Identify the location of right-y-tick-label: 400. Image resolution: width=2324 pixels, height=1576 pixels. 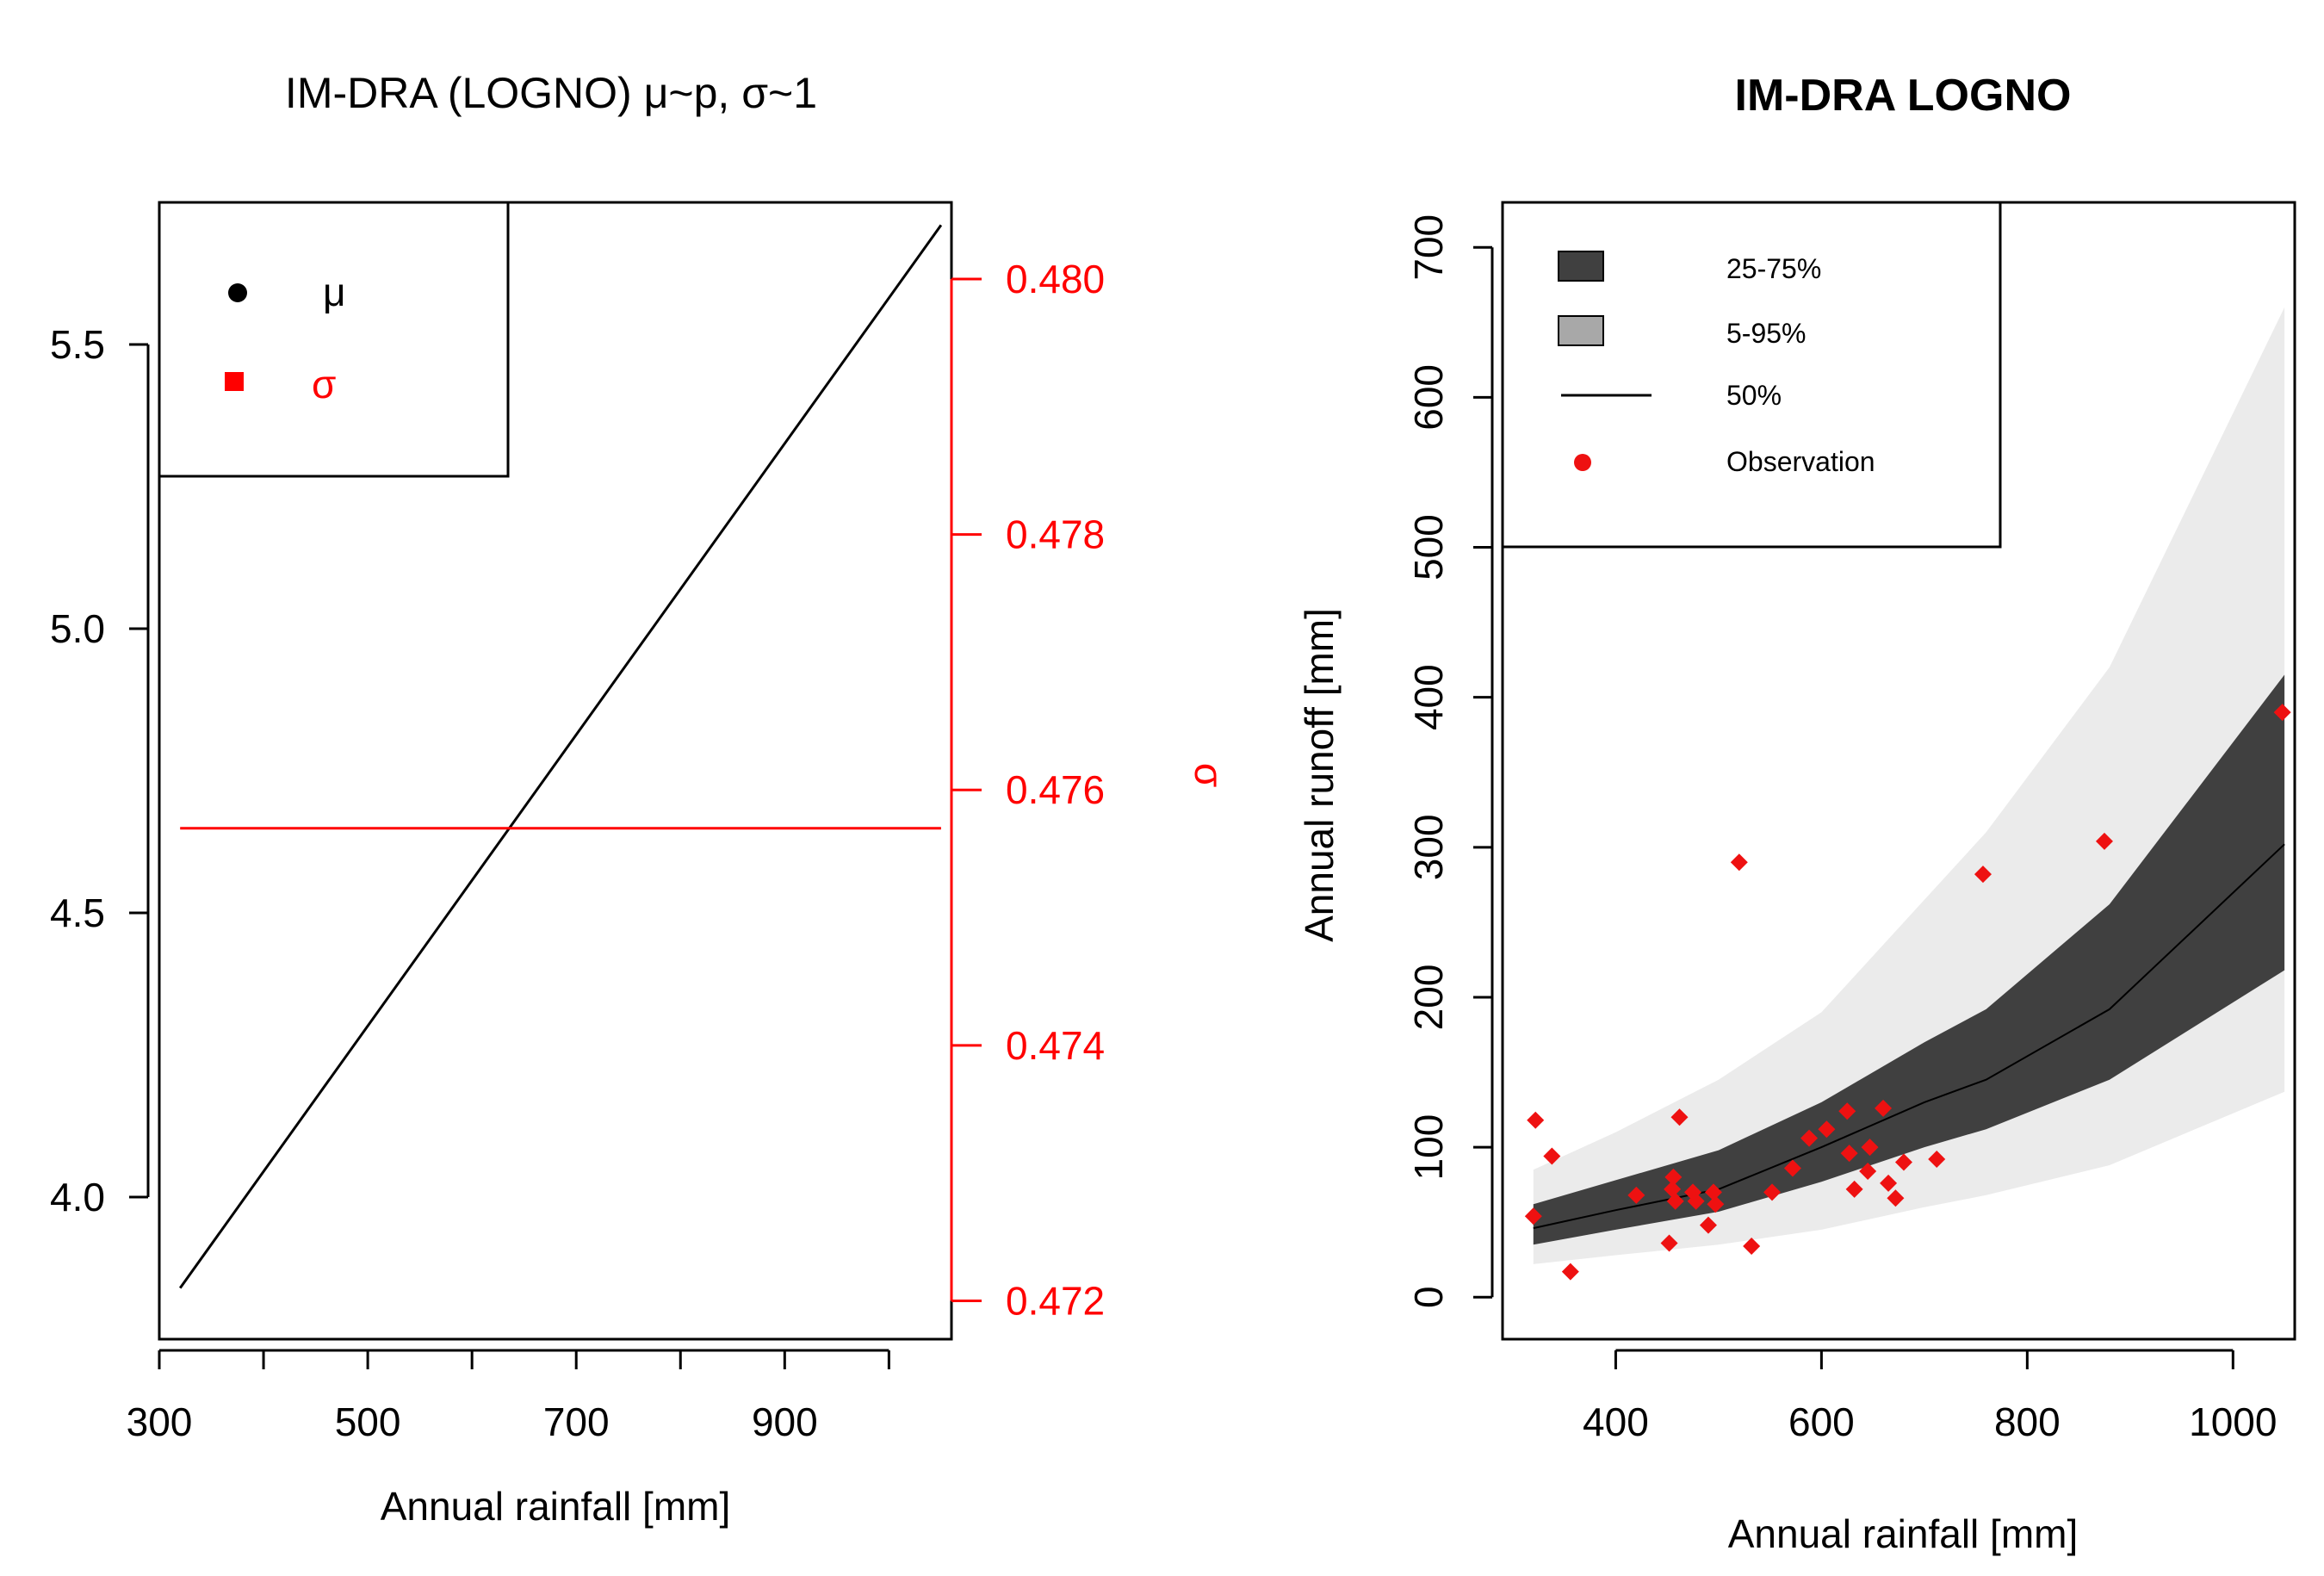
(1428, 697).